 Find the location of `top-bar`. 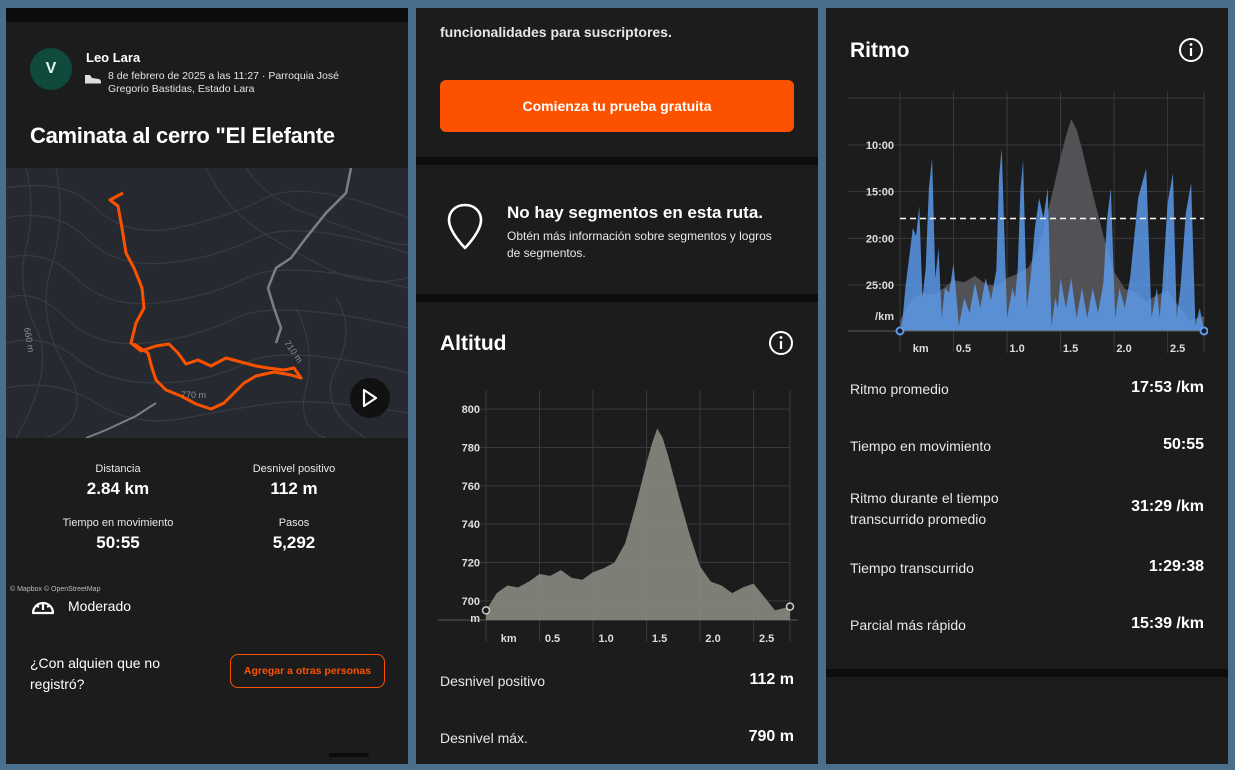

top-bar is located at coordinates (207, 15).